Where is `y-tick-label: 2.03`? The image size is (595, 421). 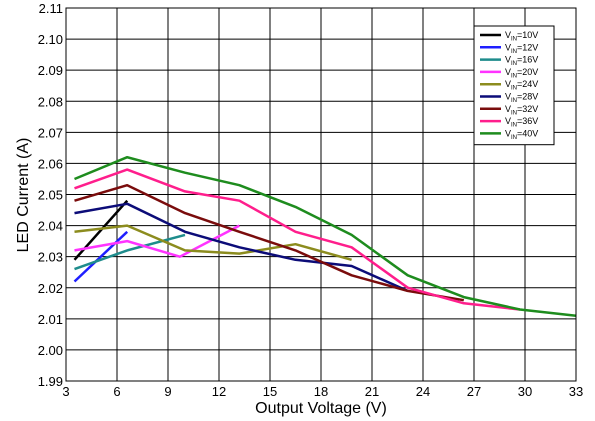 y-tick-label: 2.03 is located at coordinates (50, 257).